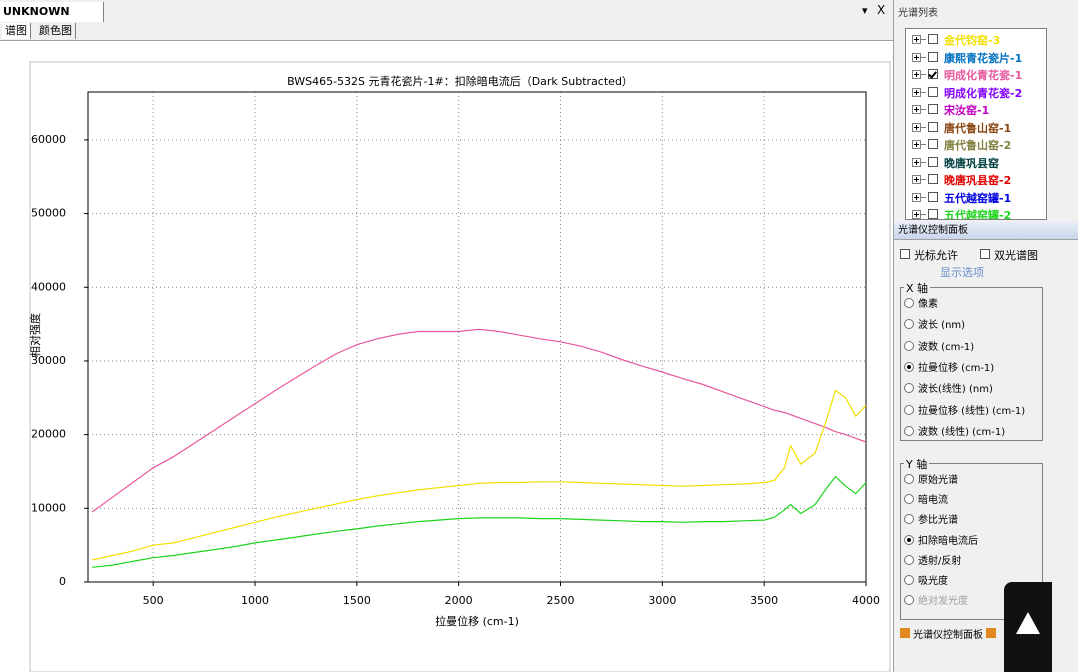 The image size is (1078, 672). What do you see at coordinates (933, 581) in the screenshot?
I see `radio-label: 吸光度` at bounding box center [933, 581].